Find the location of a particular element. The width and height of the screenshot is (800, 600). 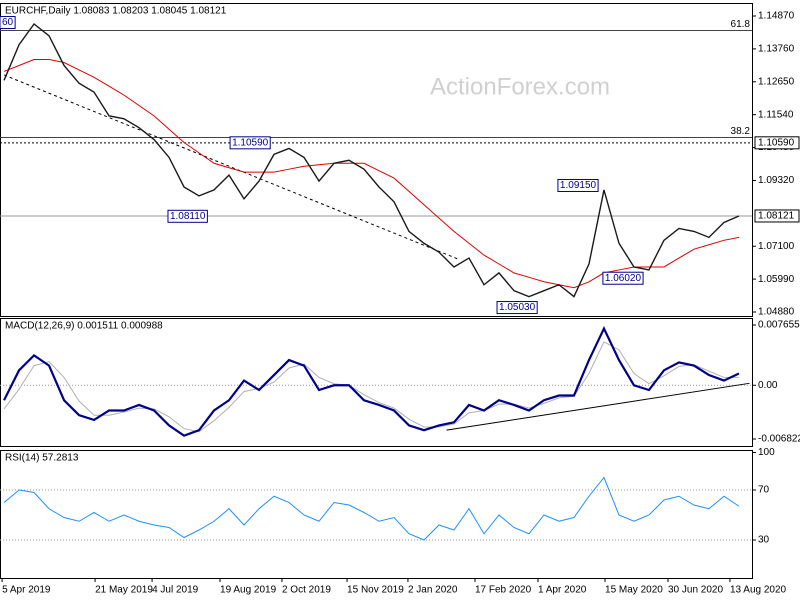

y-tick-label: 1.13760 is located at coordinates (776, 49).